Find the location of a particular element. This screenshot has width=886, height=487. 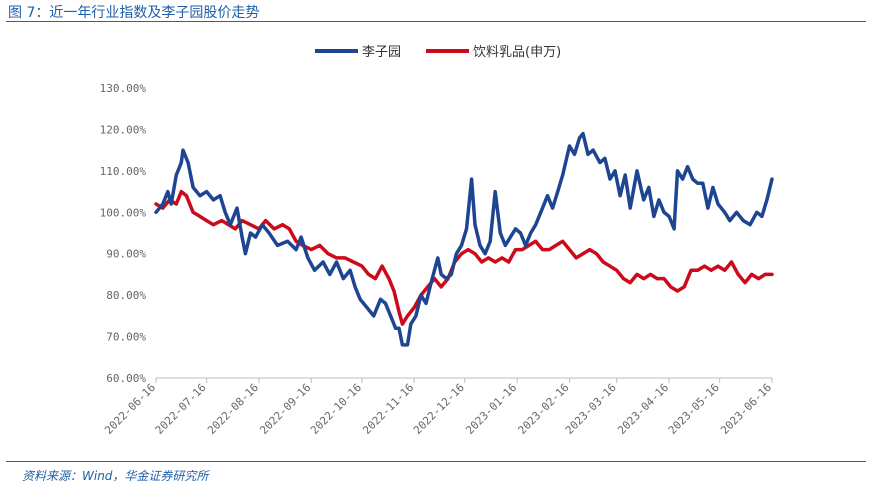

figure-title: 图 7：近一年行业指数及李子园股价走势 is located at coordinates (134, 13).